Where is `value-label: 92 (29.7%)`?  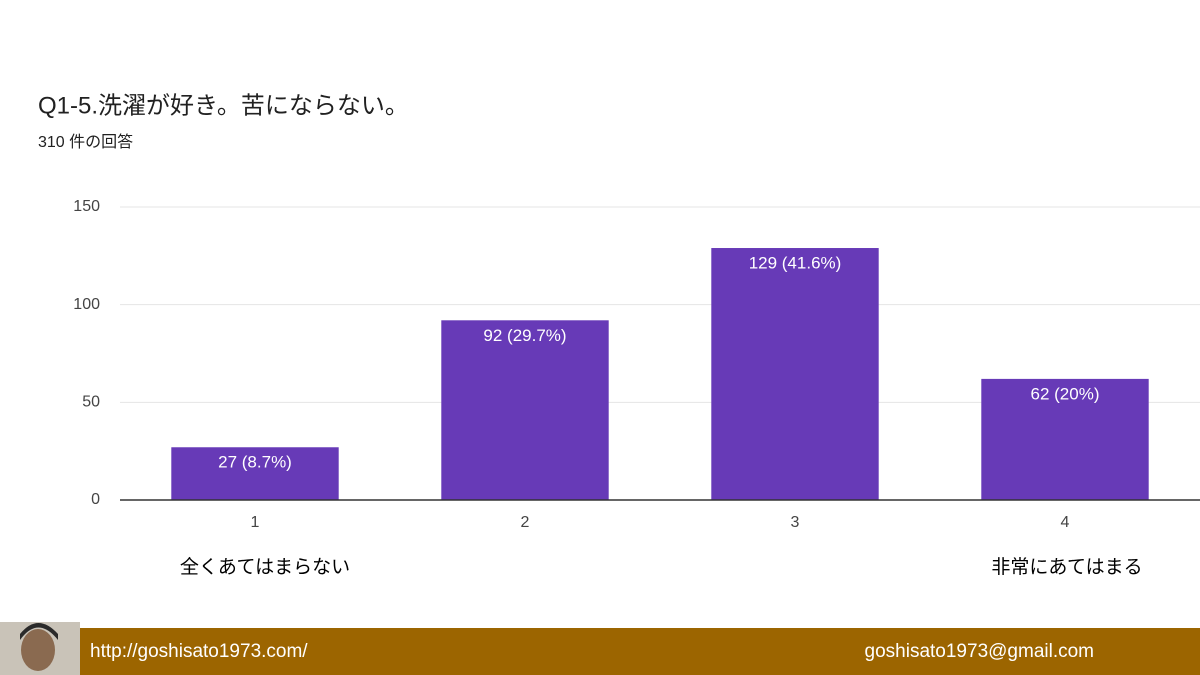 value-label: 92 (29.7%) is located at coordinates (524, 335).